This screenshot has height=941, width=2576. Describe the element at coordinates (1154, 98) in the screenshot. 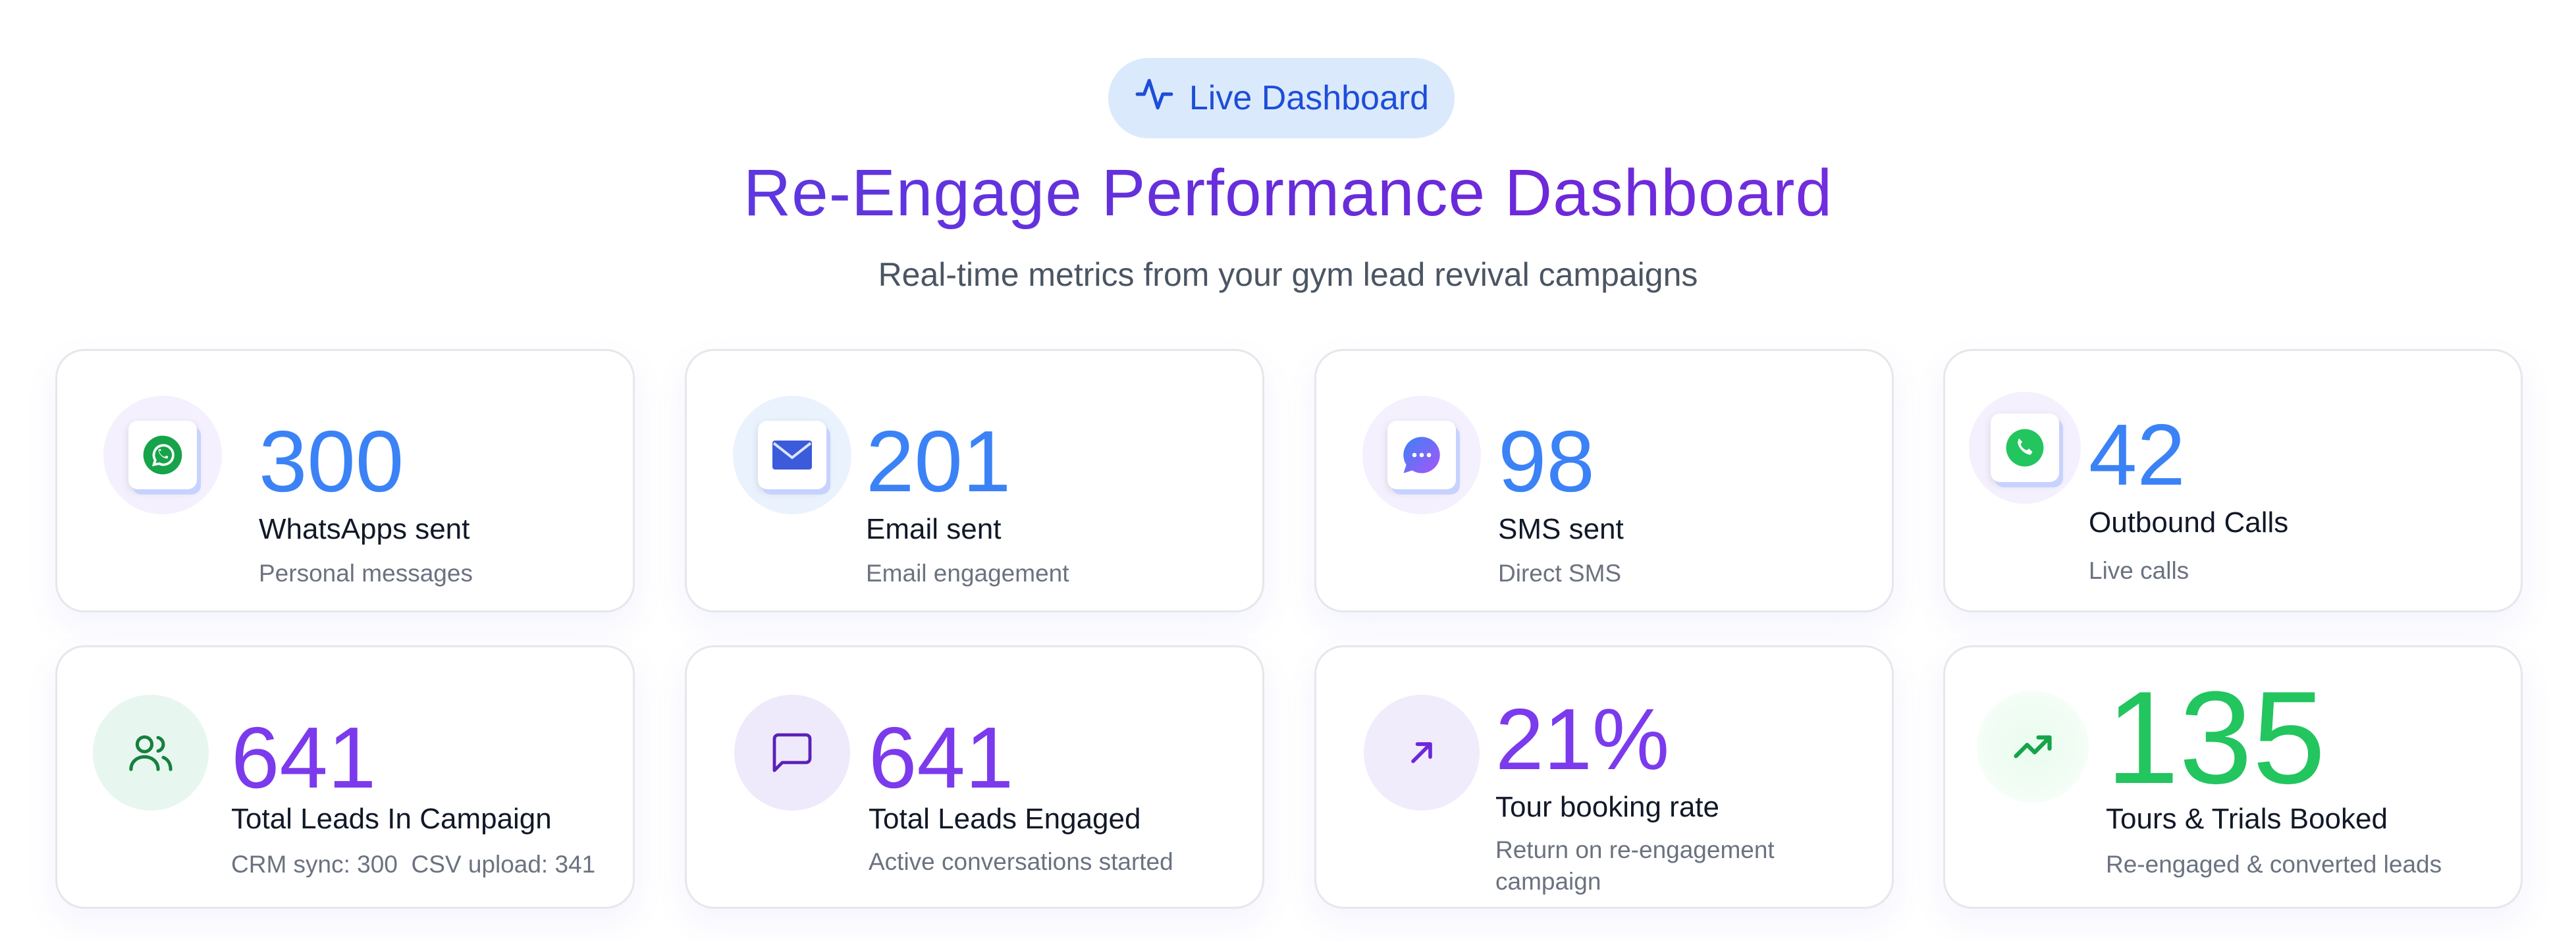

I see `activity-icon` at that location.